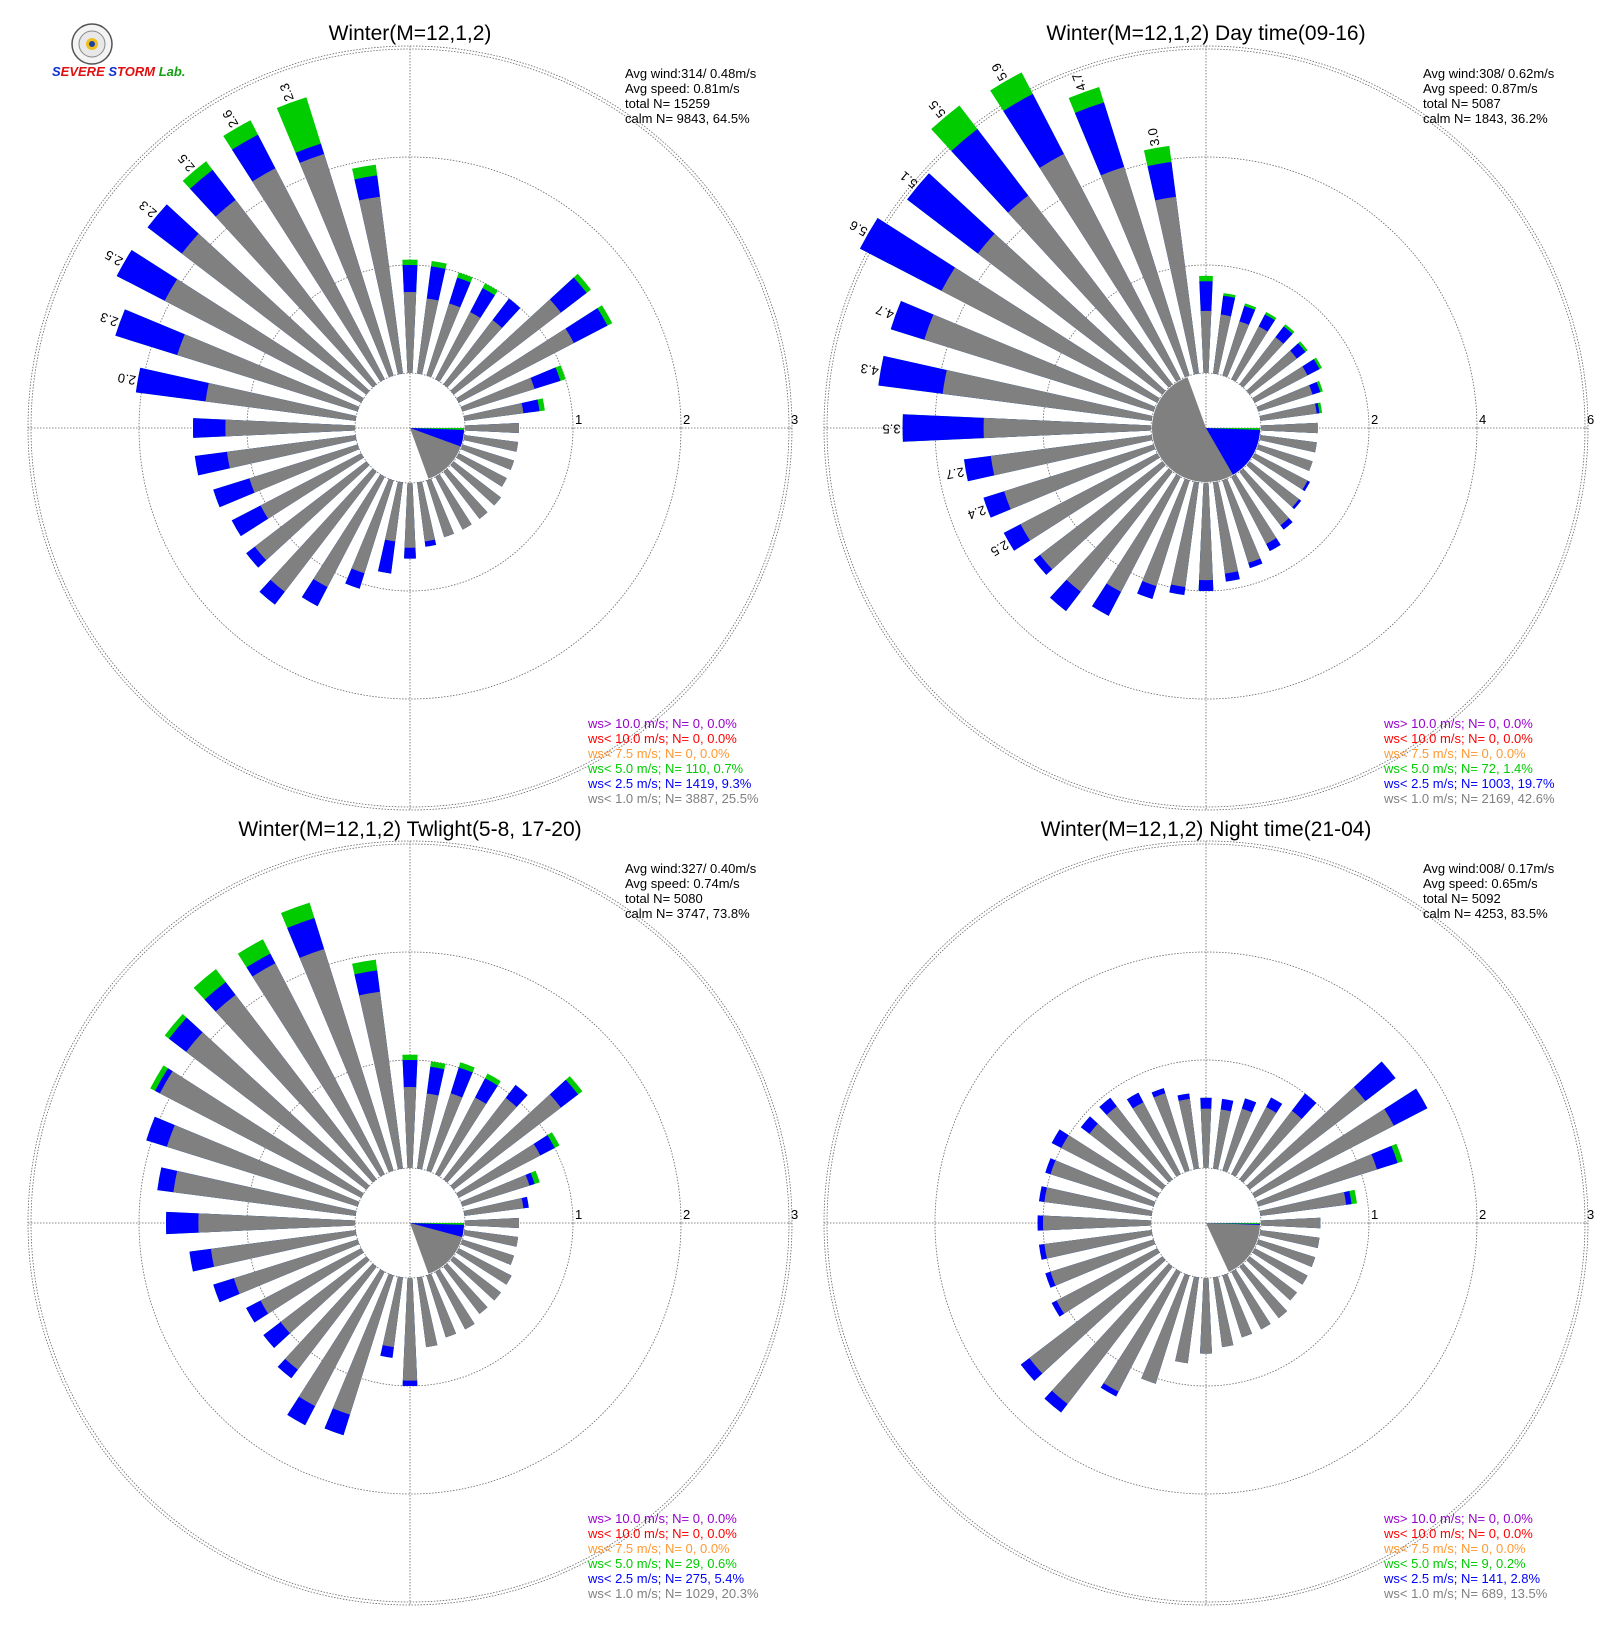  Describe the element at coordinates (691, 73) in the screenshot. I see `stats-line: Avg wind:314/ 0.48m/s` at that location.